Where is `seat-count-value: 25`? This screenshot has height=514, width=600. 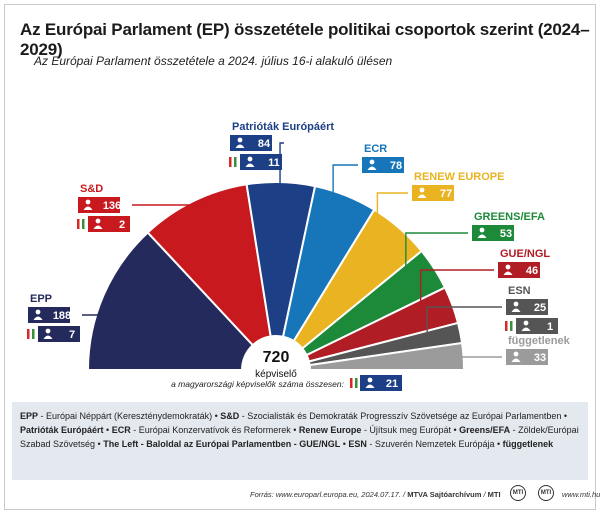 seat-count-value: 25 is located at coordinates (540, 308).